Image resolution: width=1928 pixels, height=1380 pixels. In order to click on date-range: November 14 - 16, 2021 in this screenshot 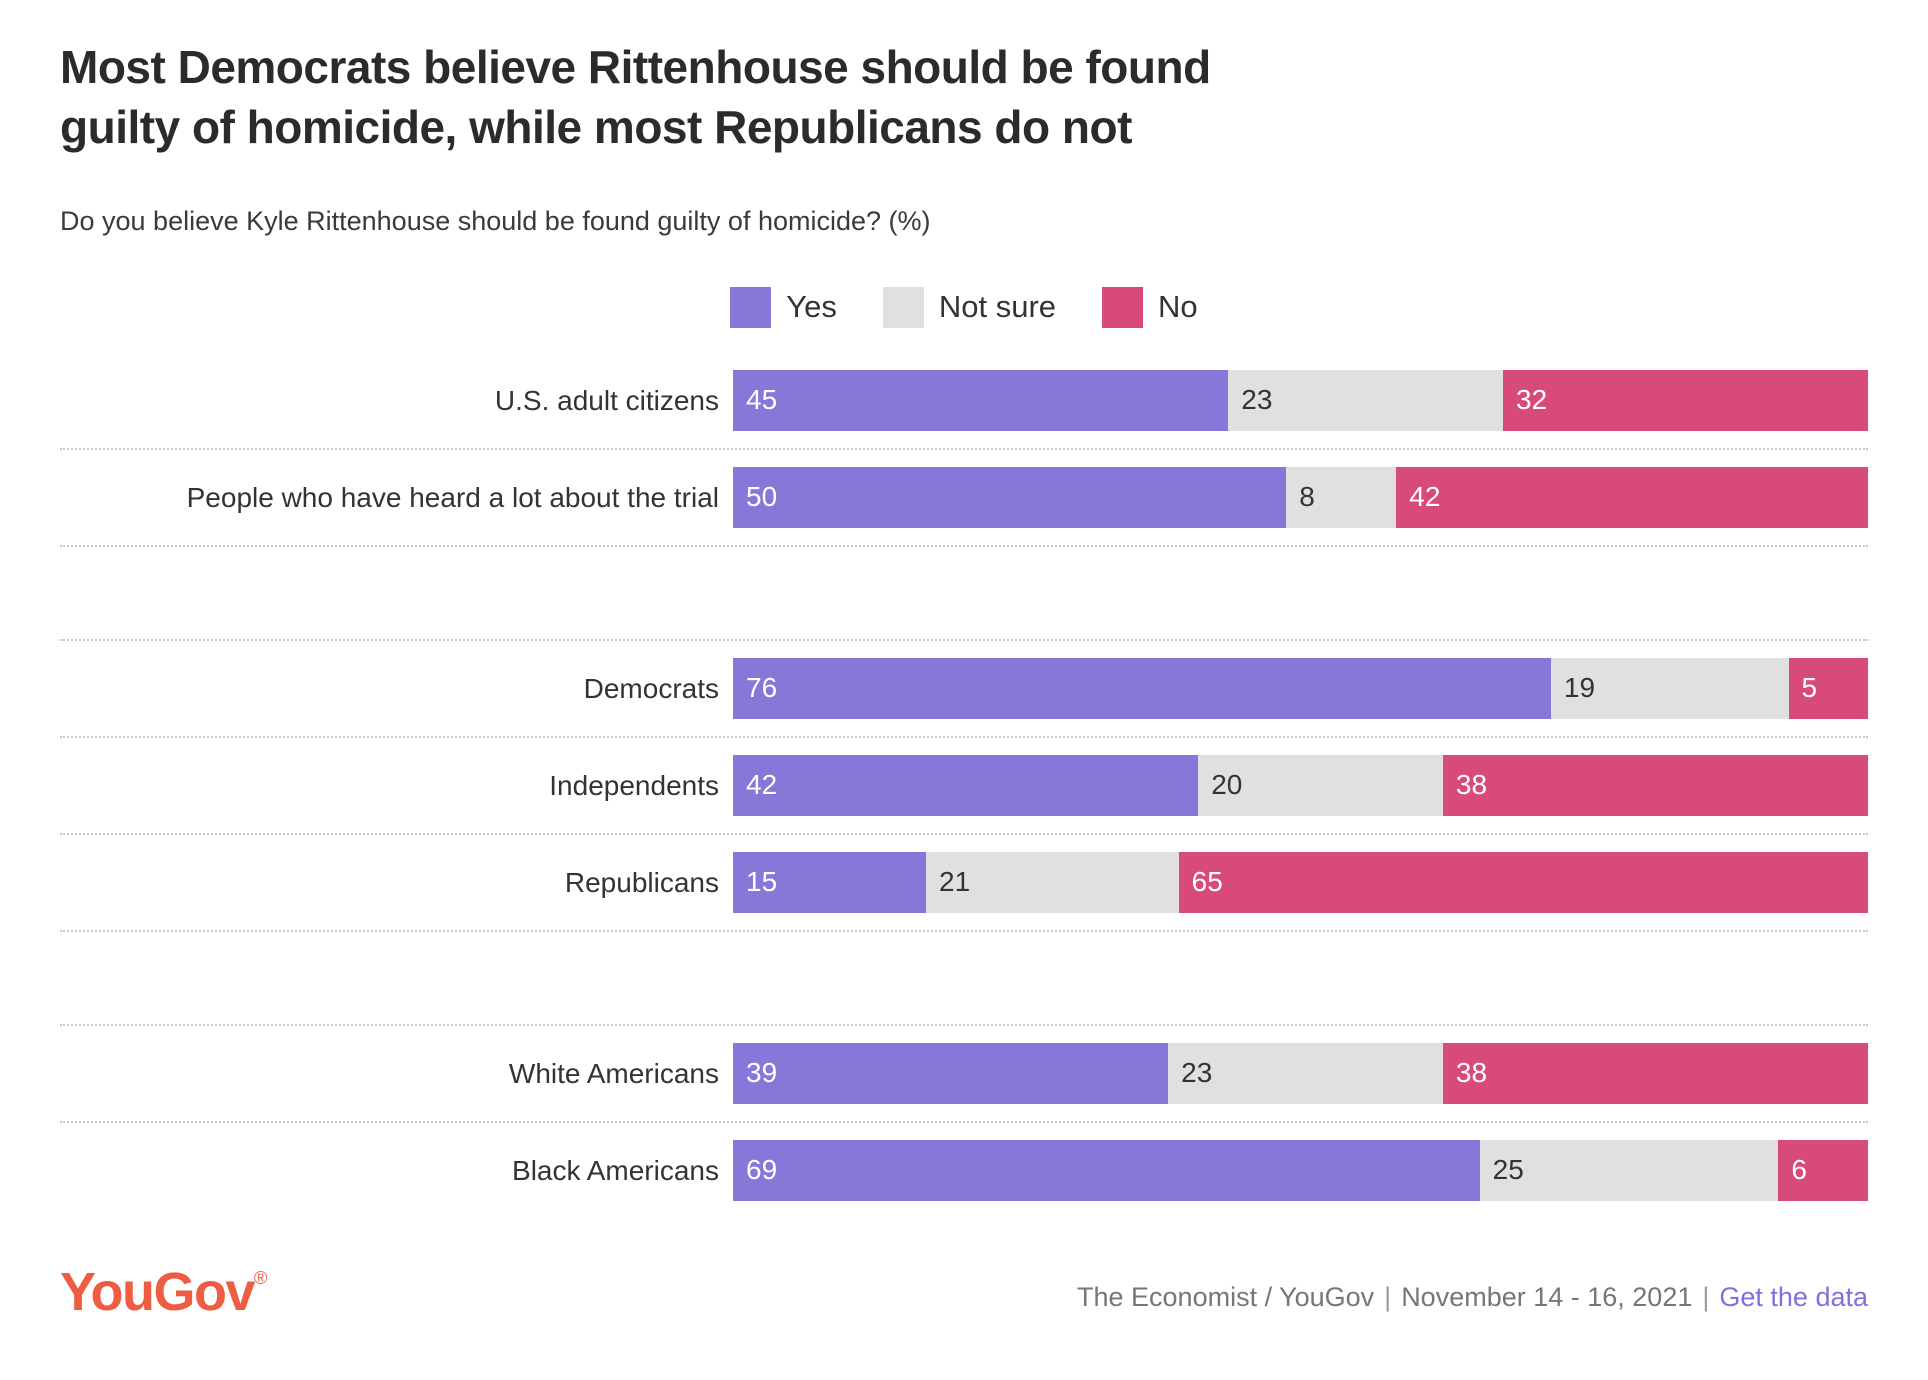, I will do `click(1547, 1296)`.